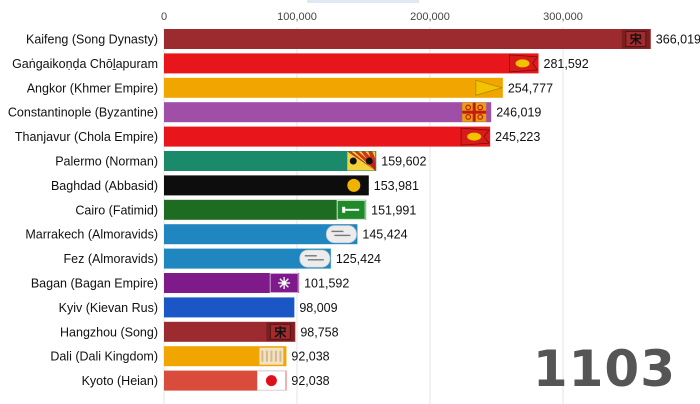 The height and width of the screenshot is (404, 700). I want to click on value-label: 98,758, so click(319, 332).